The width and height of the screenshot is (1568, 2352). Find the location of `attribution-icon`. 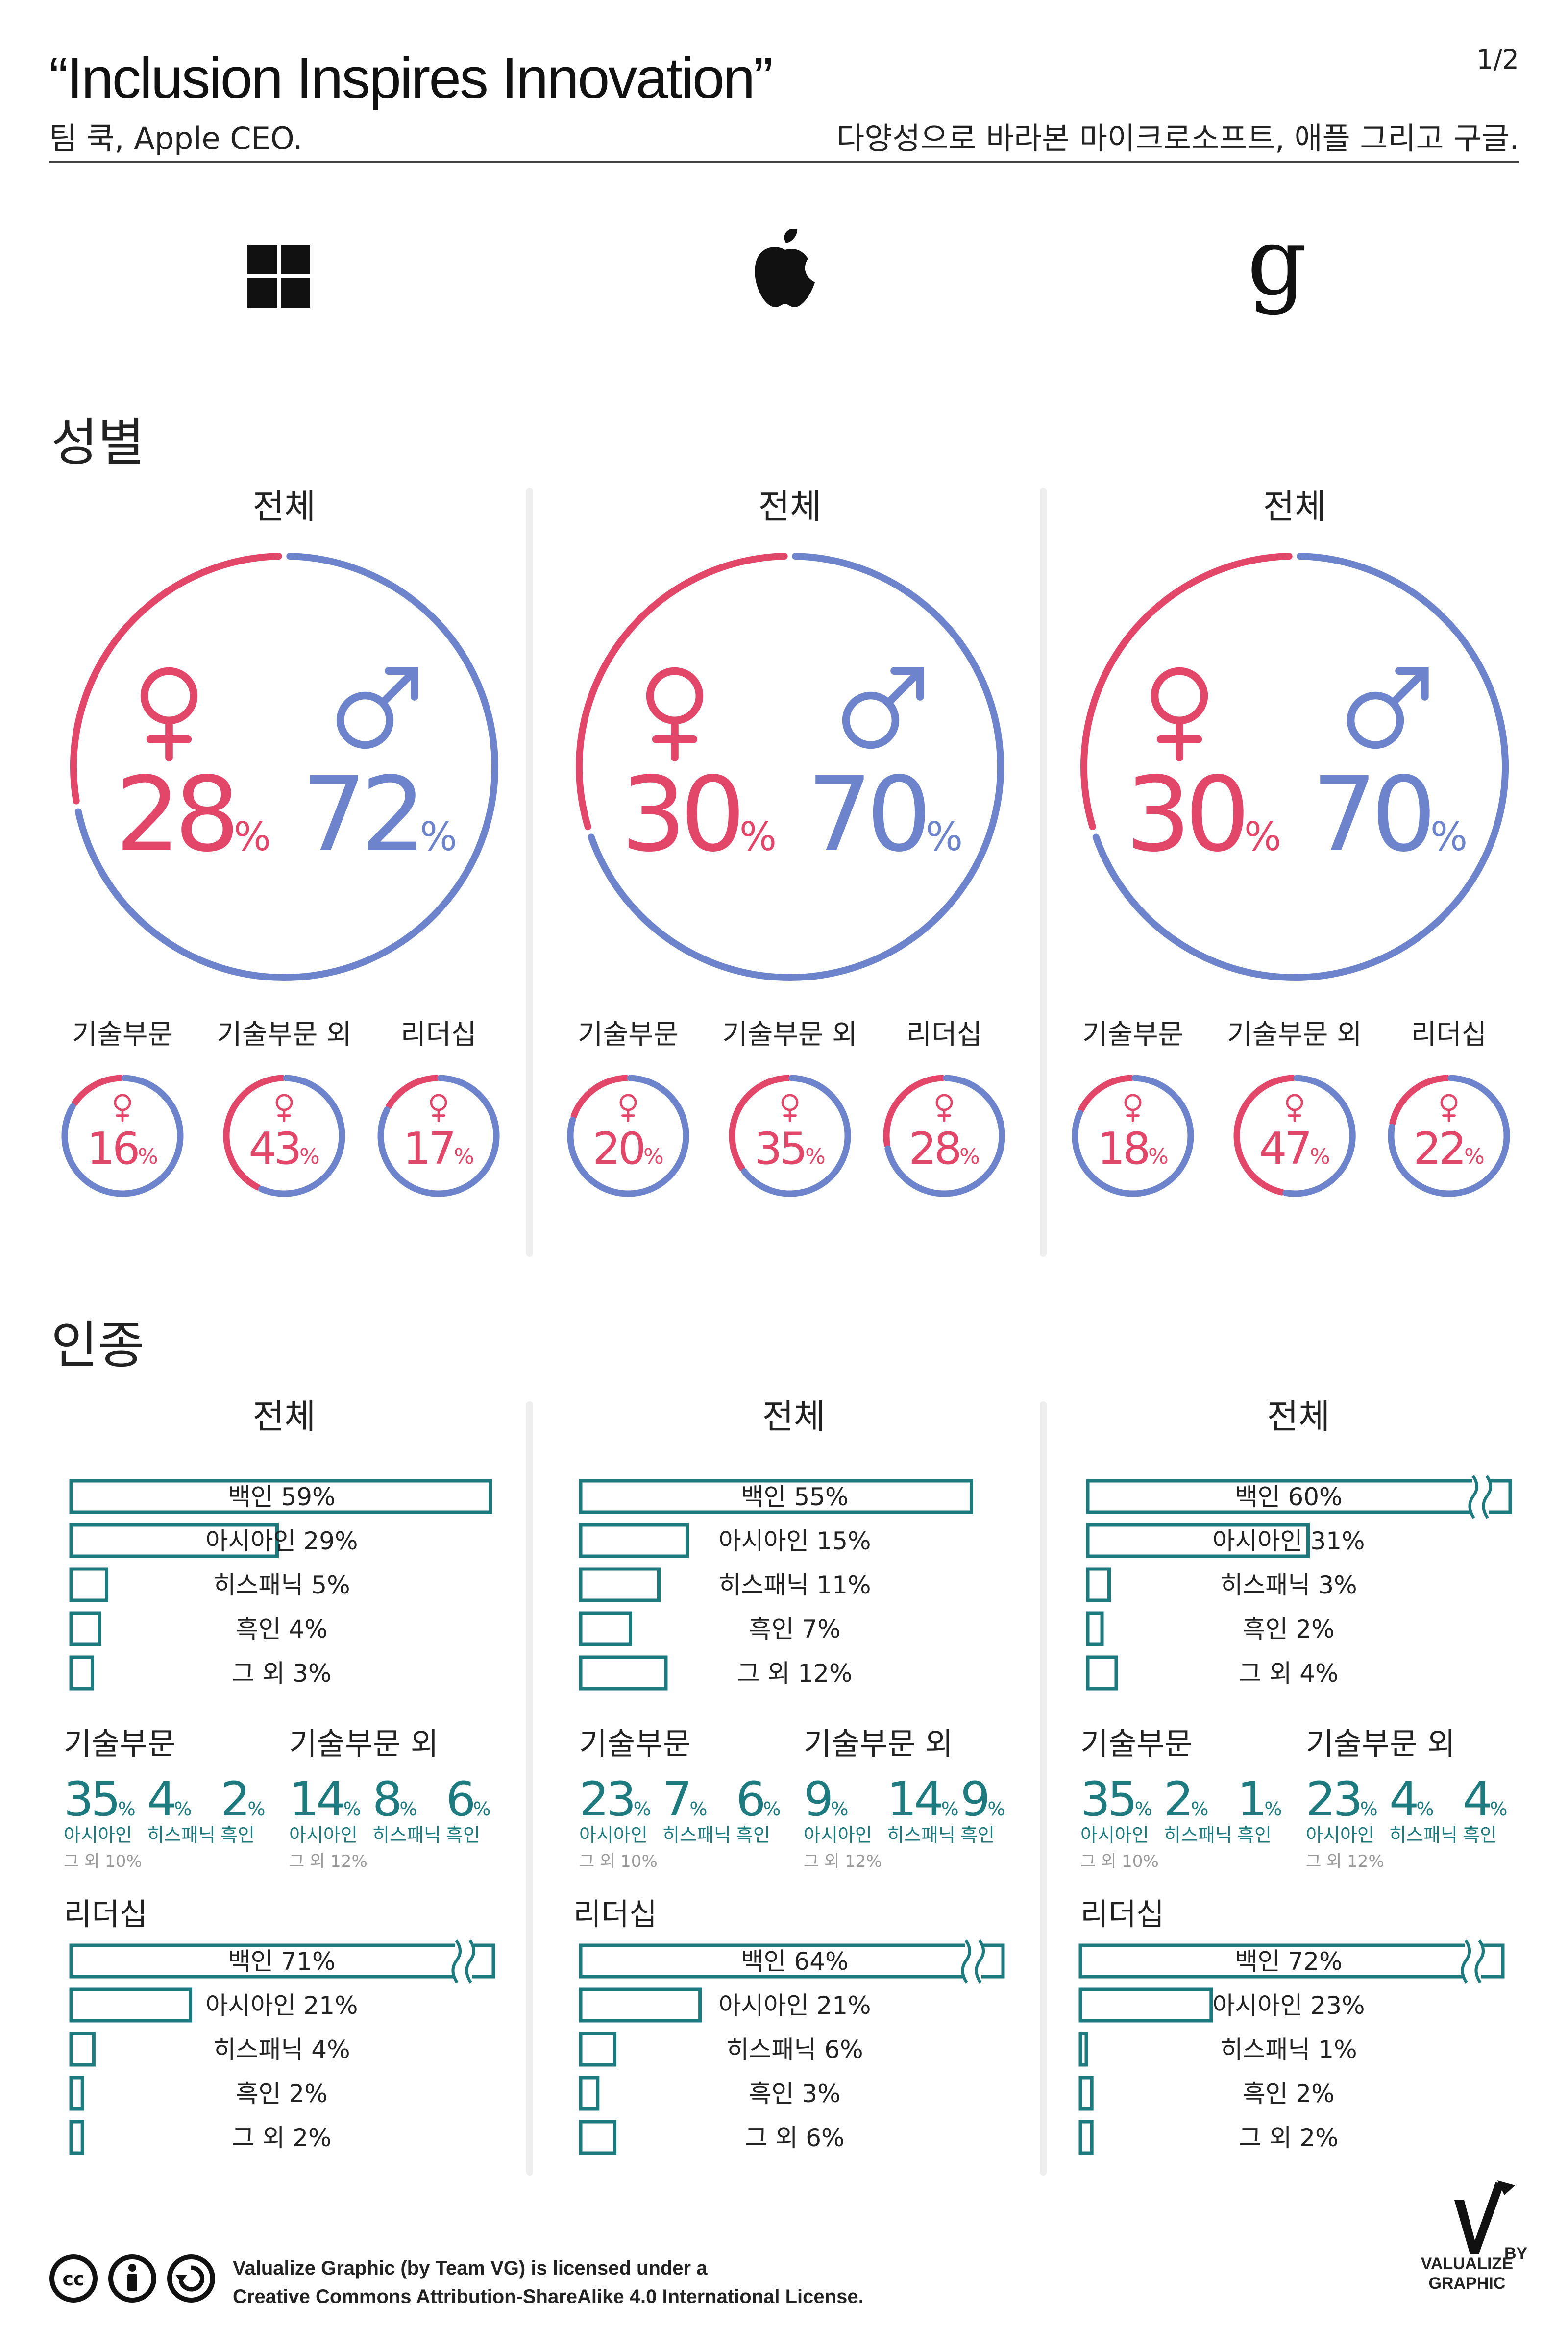

attribution-icon is located at coordinates (132, 2278).